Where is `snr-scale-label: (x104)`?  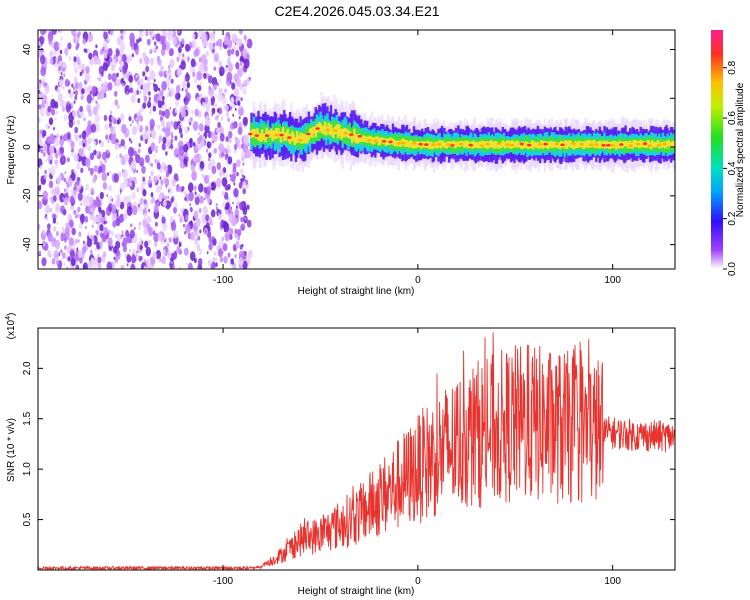
snr-scale-label: (x104) is located at coordinates (11, 326).